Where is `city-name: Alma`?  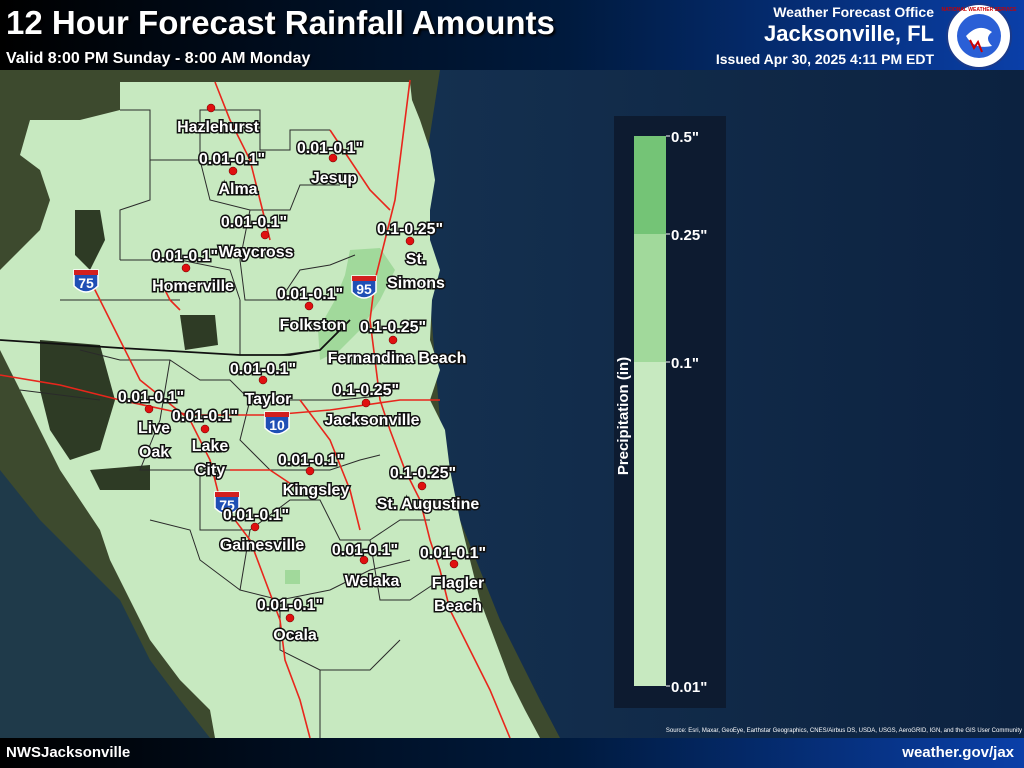
city-name: Alma is located at coordinates (237, 189).